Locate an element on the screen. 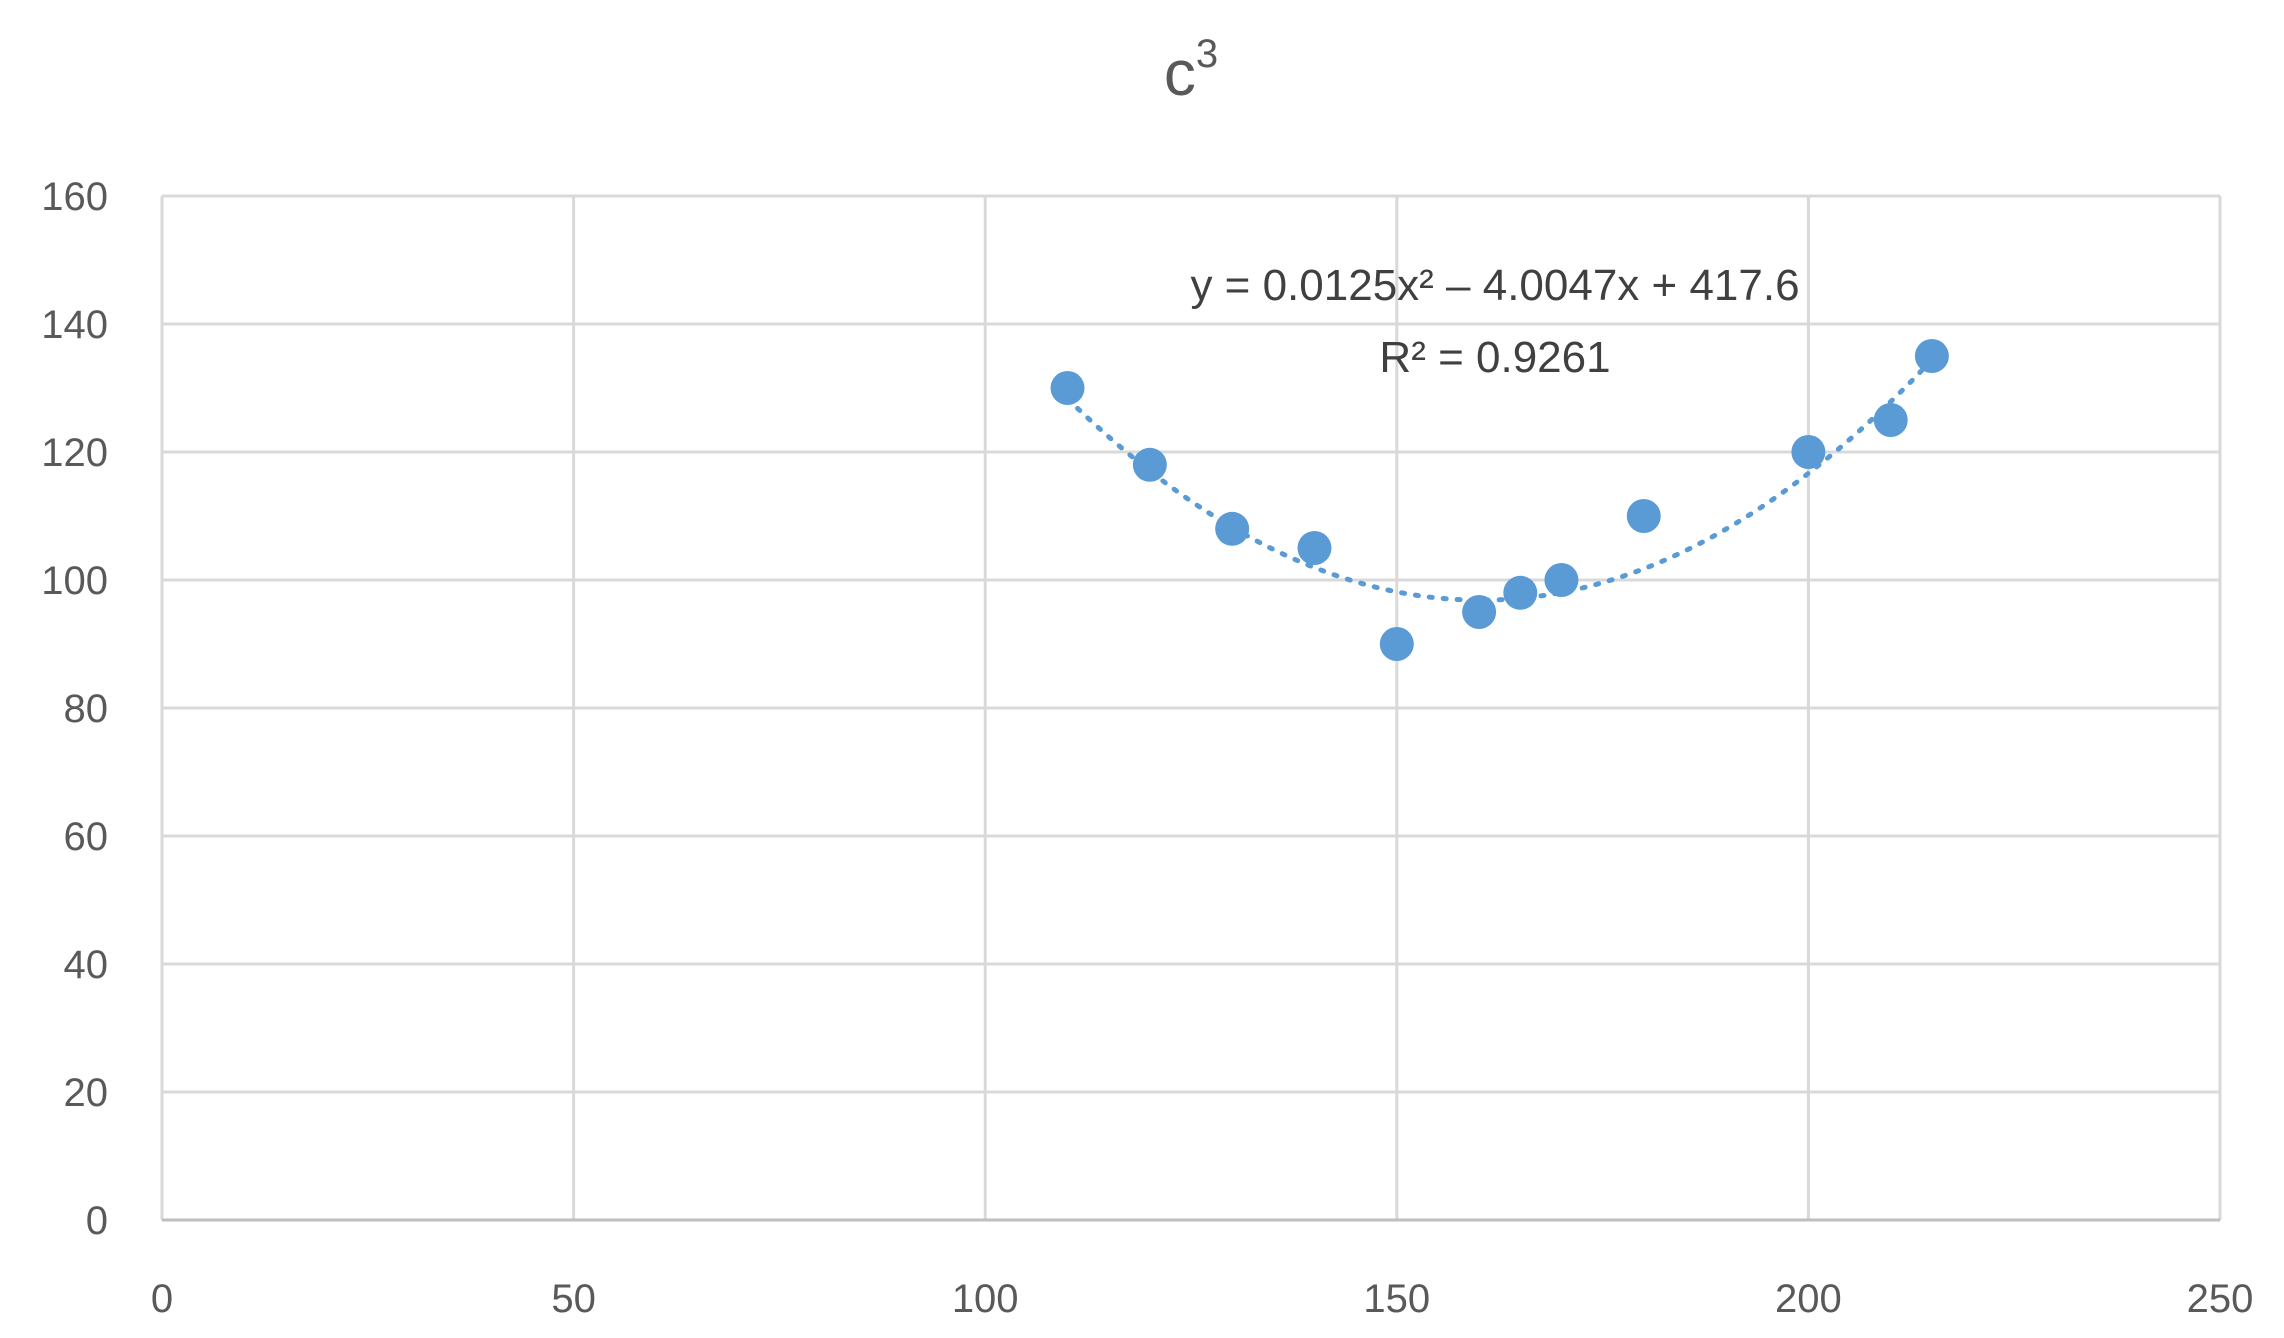 This screenshot has height=1338, width=2284. y-tick-label: 80 is located at coordinates (86, 709).